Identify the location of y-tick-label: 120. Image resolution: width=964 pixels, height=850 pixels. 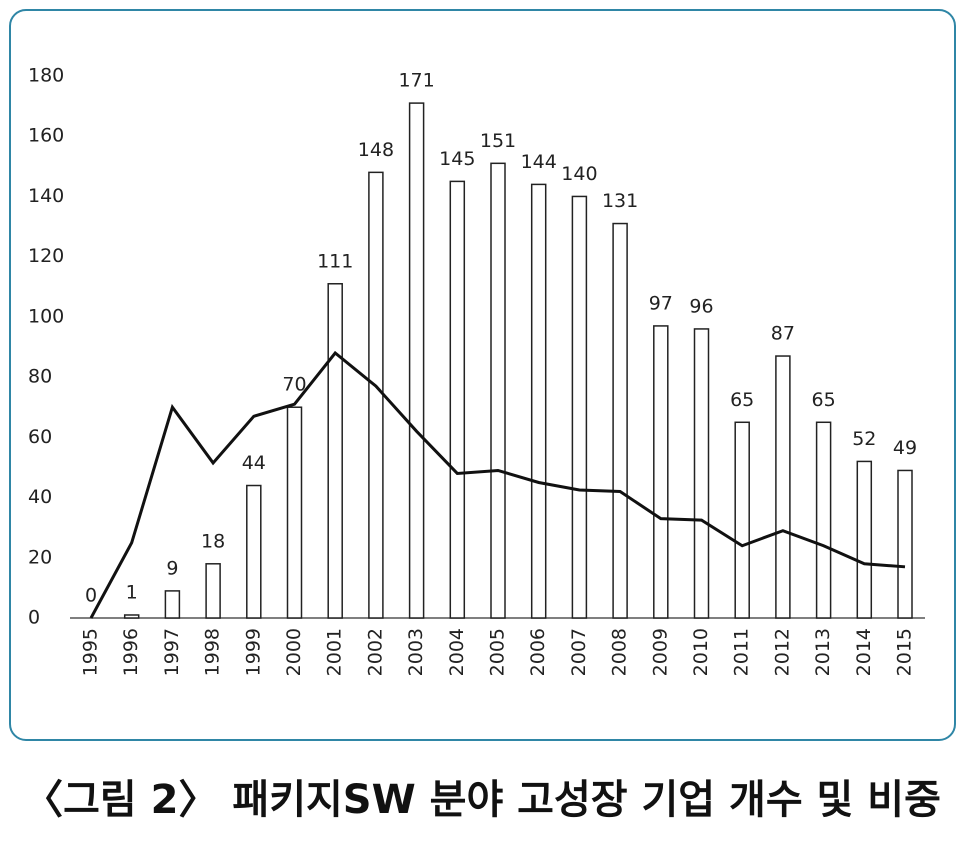
(46, 256).